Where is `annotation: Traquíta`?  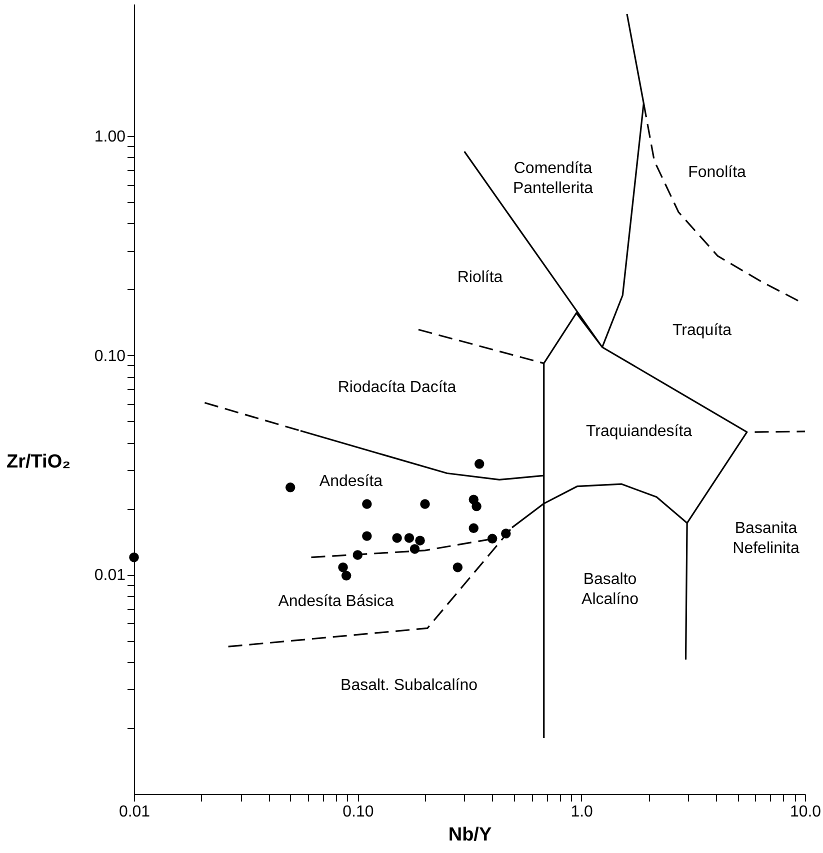
annotation: Traquíta is located at coordinates (702, 330).